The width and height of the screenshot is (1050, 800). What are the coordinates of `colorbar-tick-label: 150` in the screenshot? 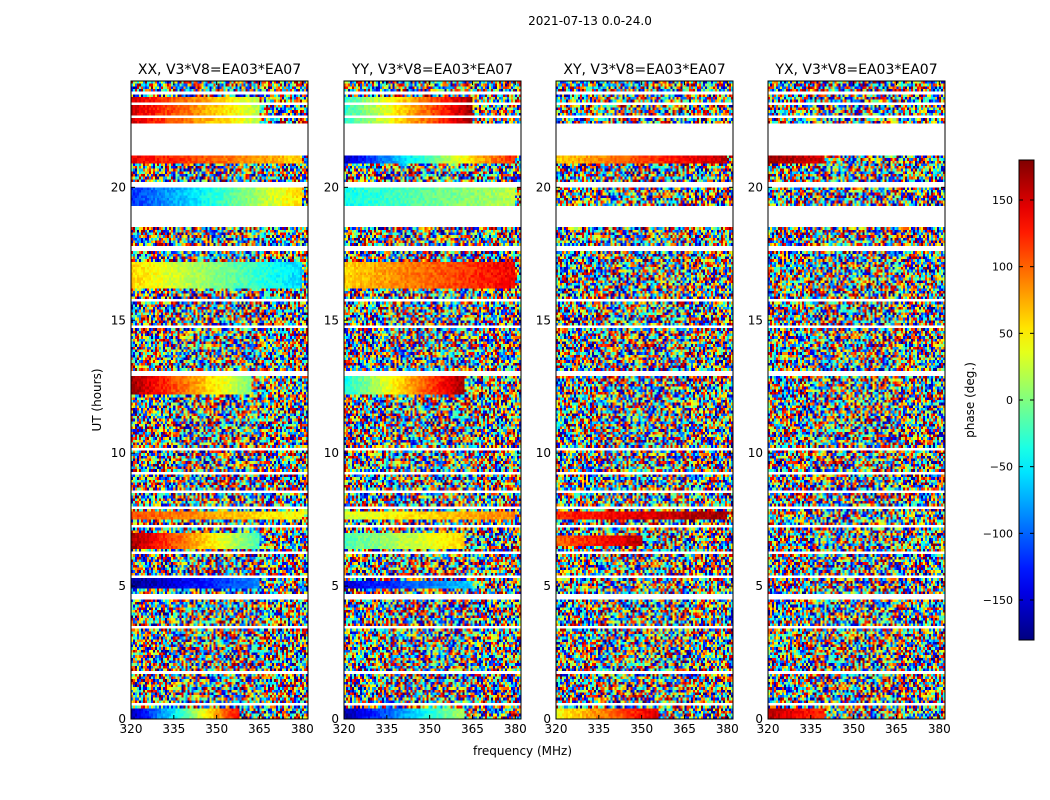 It's located at (1002, 200).